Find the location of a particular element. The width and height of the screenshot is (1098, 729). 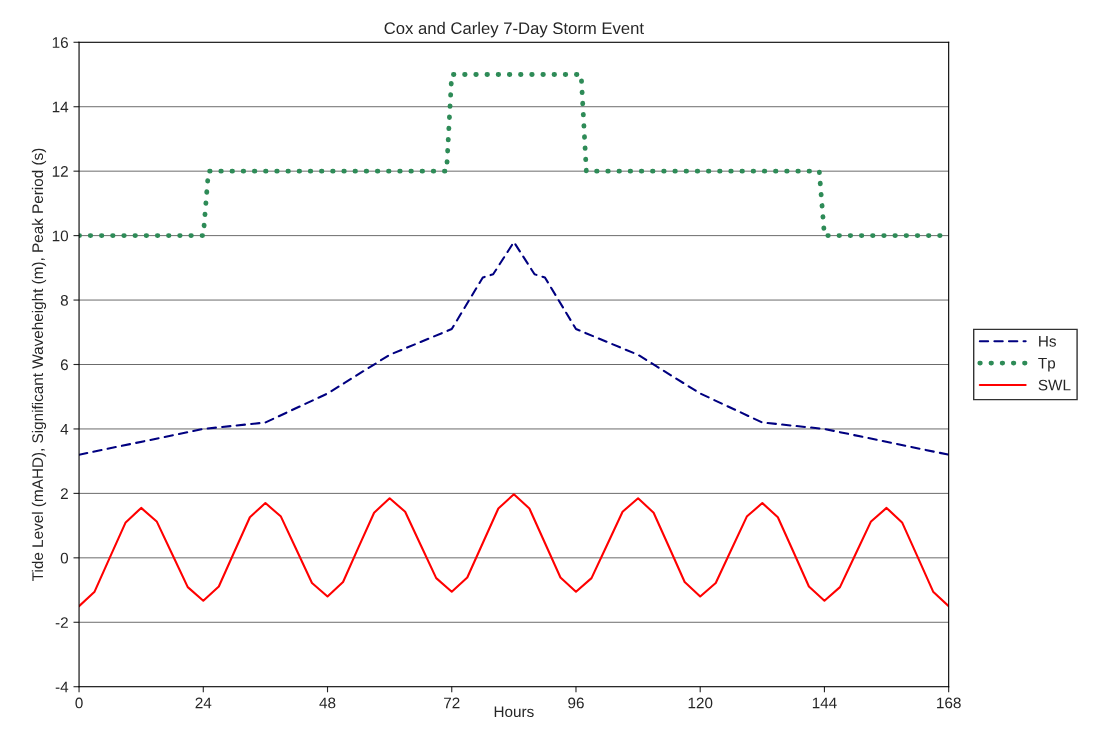

y-tick-label: 2 is located at coordinates (64, 493).